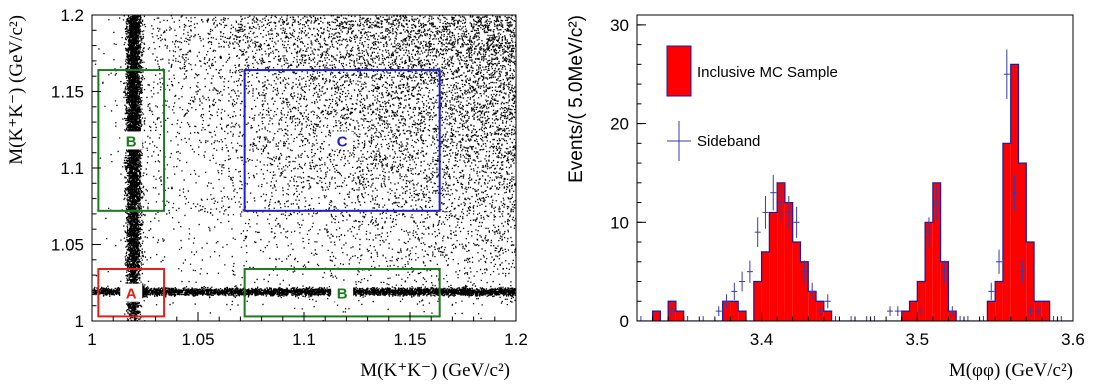 This screenshot has height=385, width=1093. I want to click on histogram-y-tick-label: 10, so click(619, 222).